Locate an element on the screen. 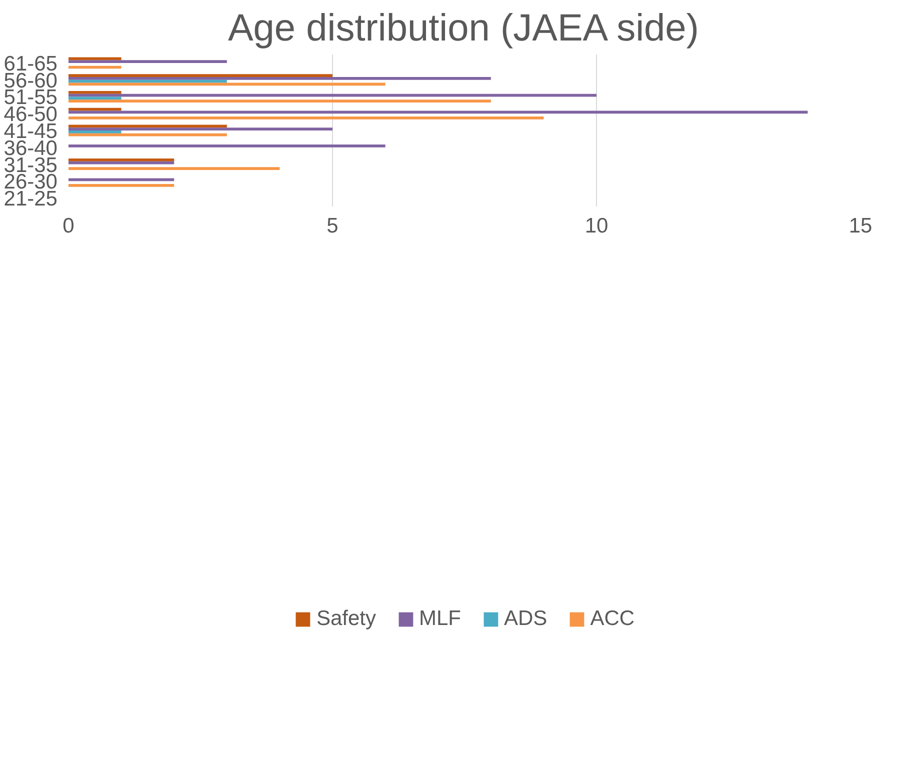 Image resolution: width=908 pixels, height=763 pixels. chart-title: Age distribution (JAEA side) is located at coordinates (463, 29).